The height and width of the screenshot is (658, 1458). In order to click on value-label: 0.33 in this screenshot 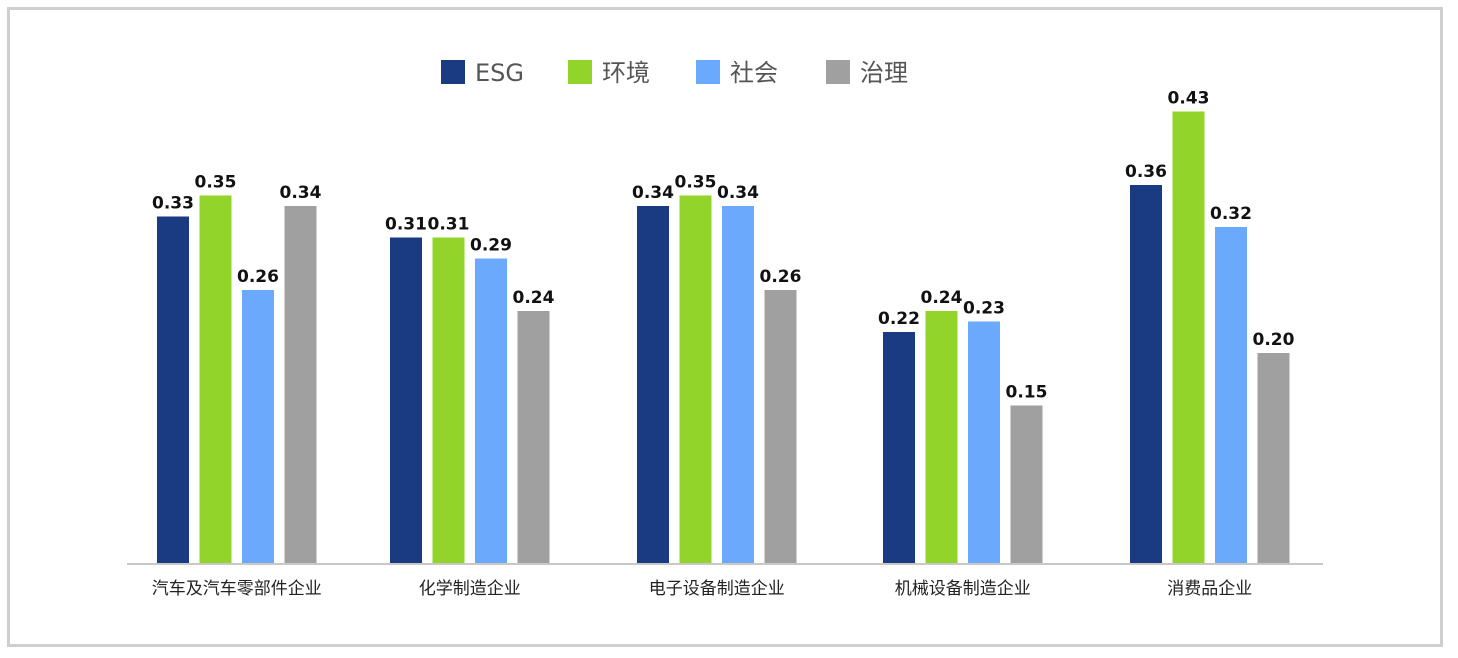, I will do `click(173, 204)`.